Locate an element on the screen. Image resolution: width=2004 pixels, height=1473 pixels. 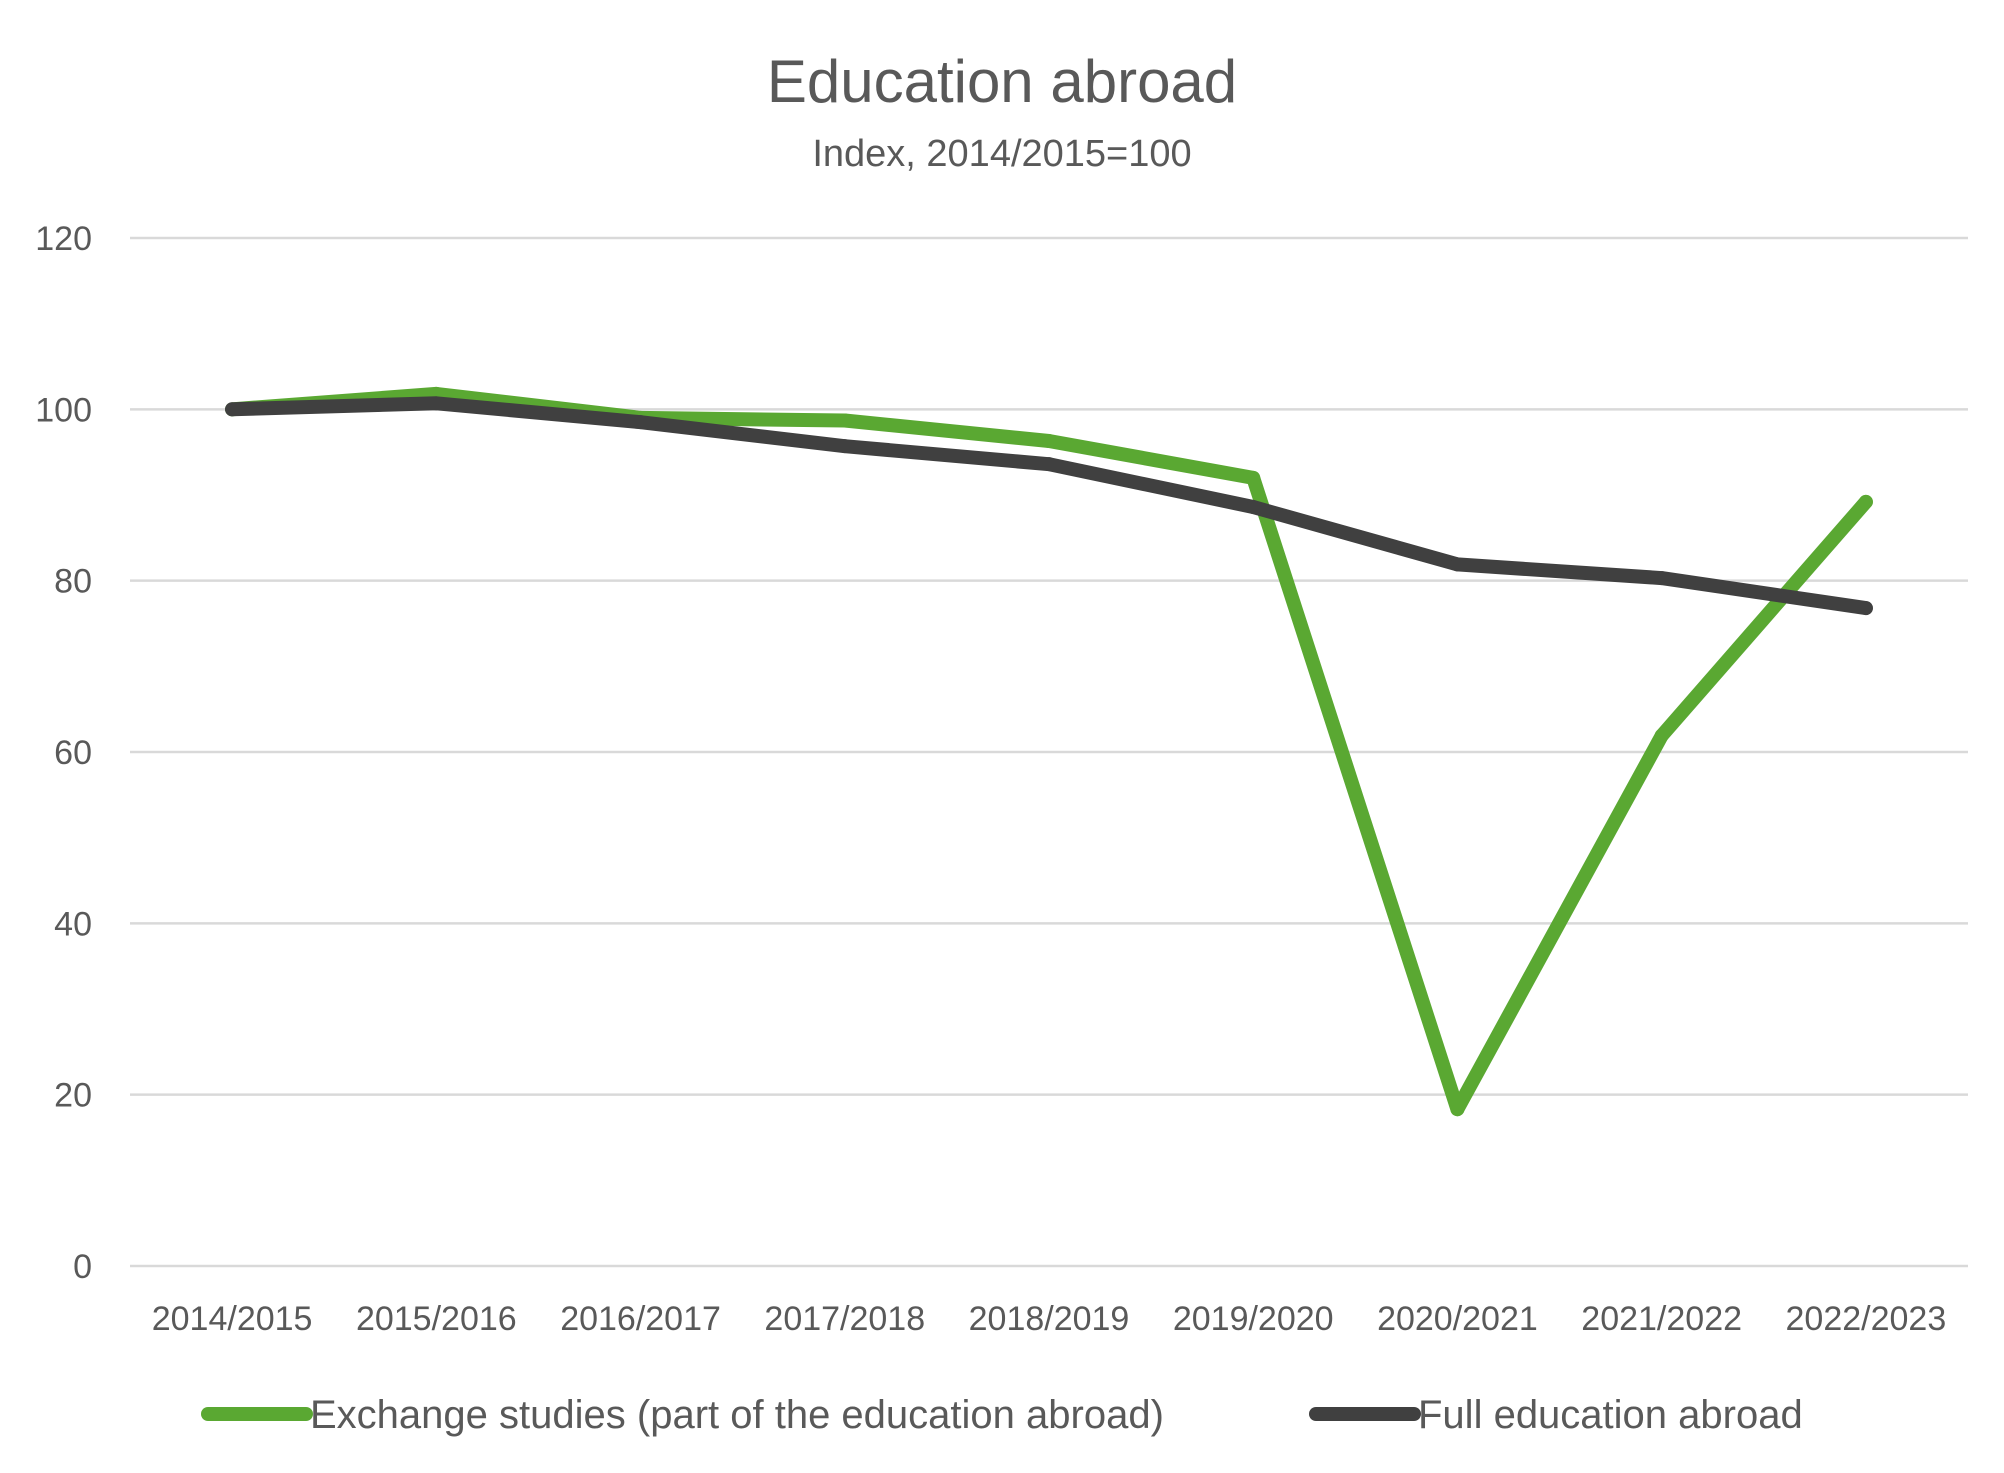
x-tick-label: 2022/2023 is located at coordinates (1866, 1319).